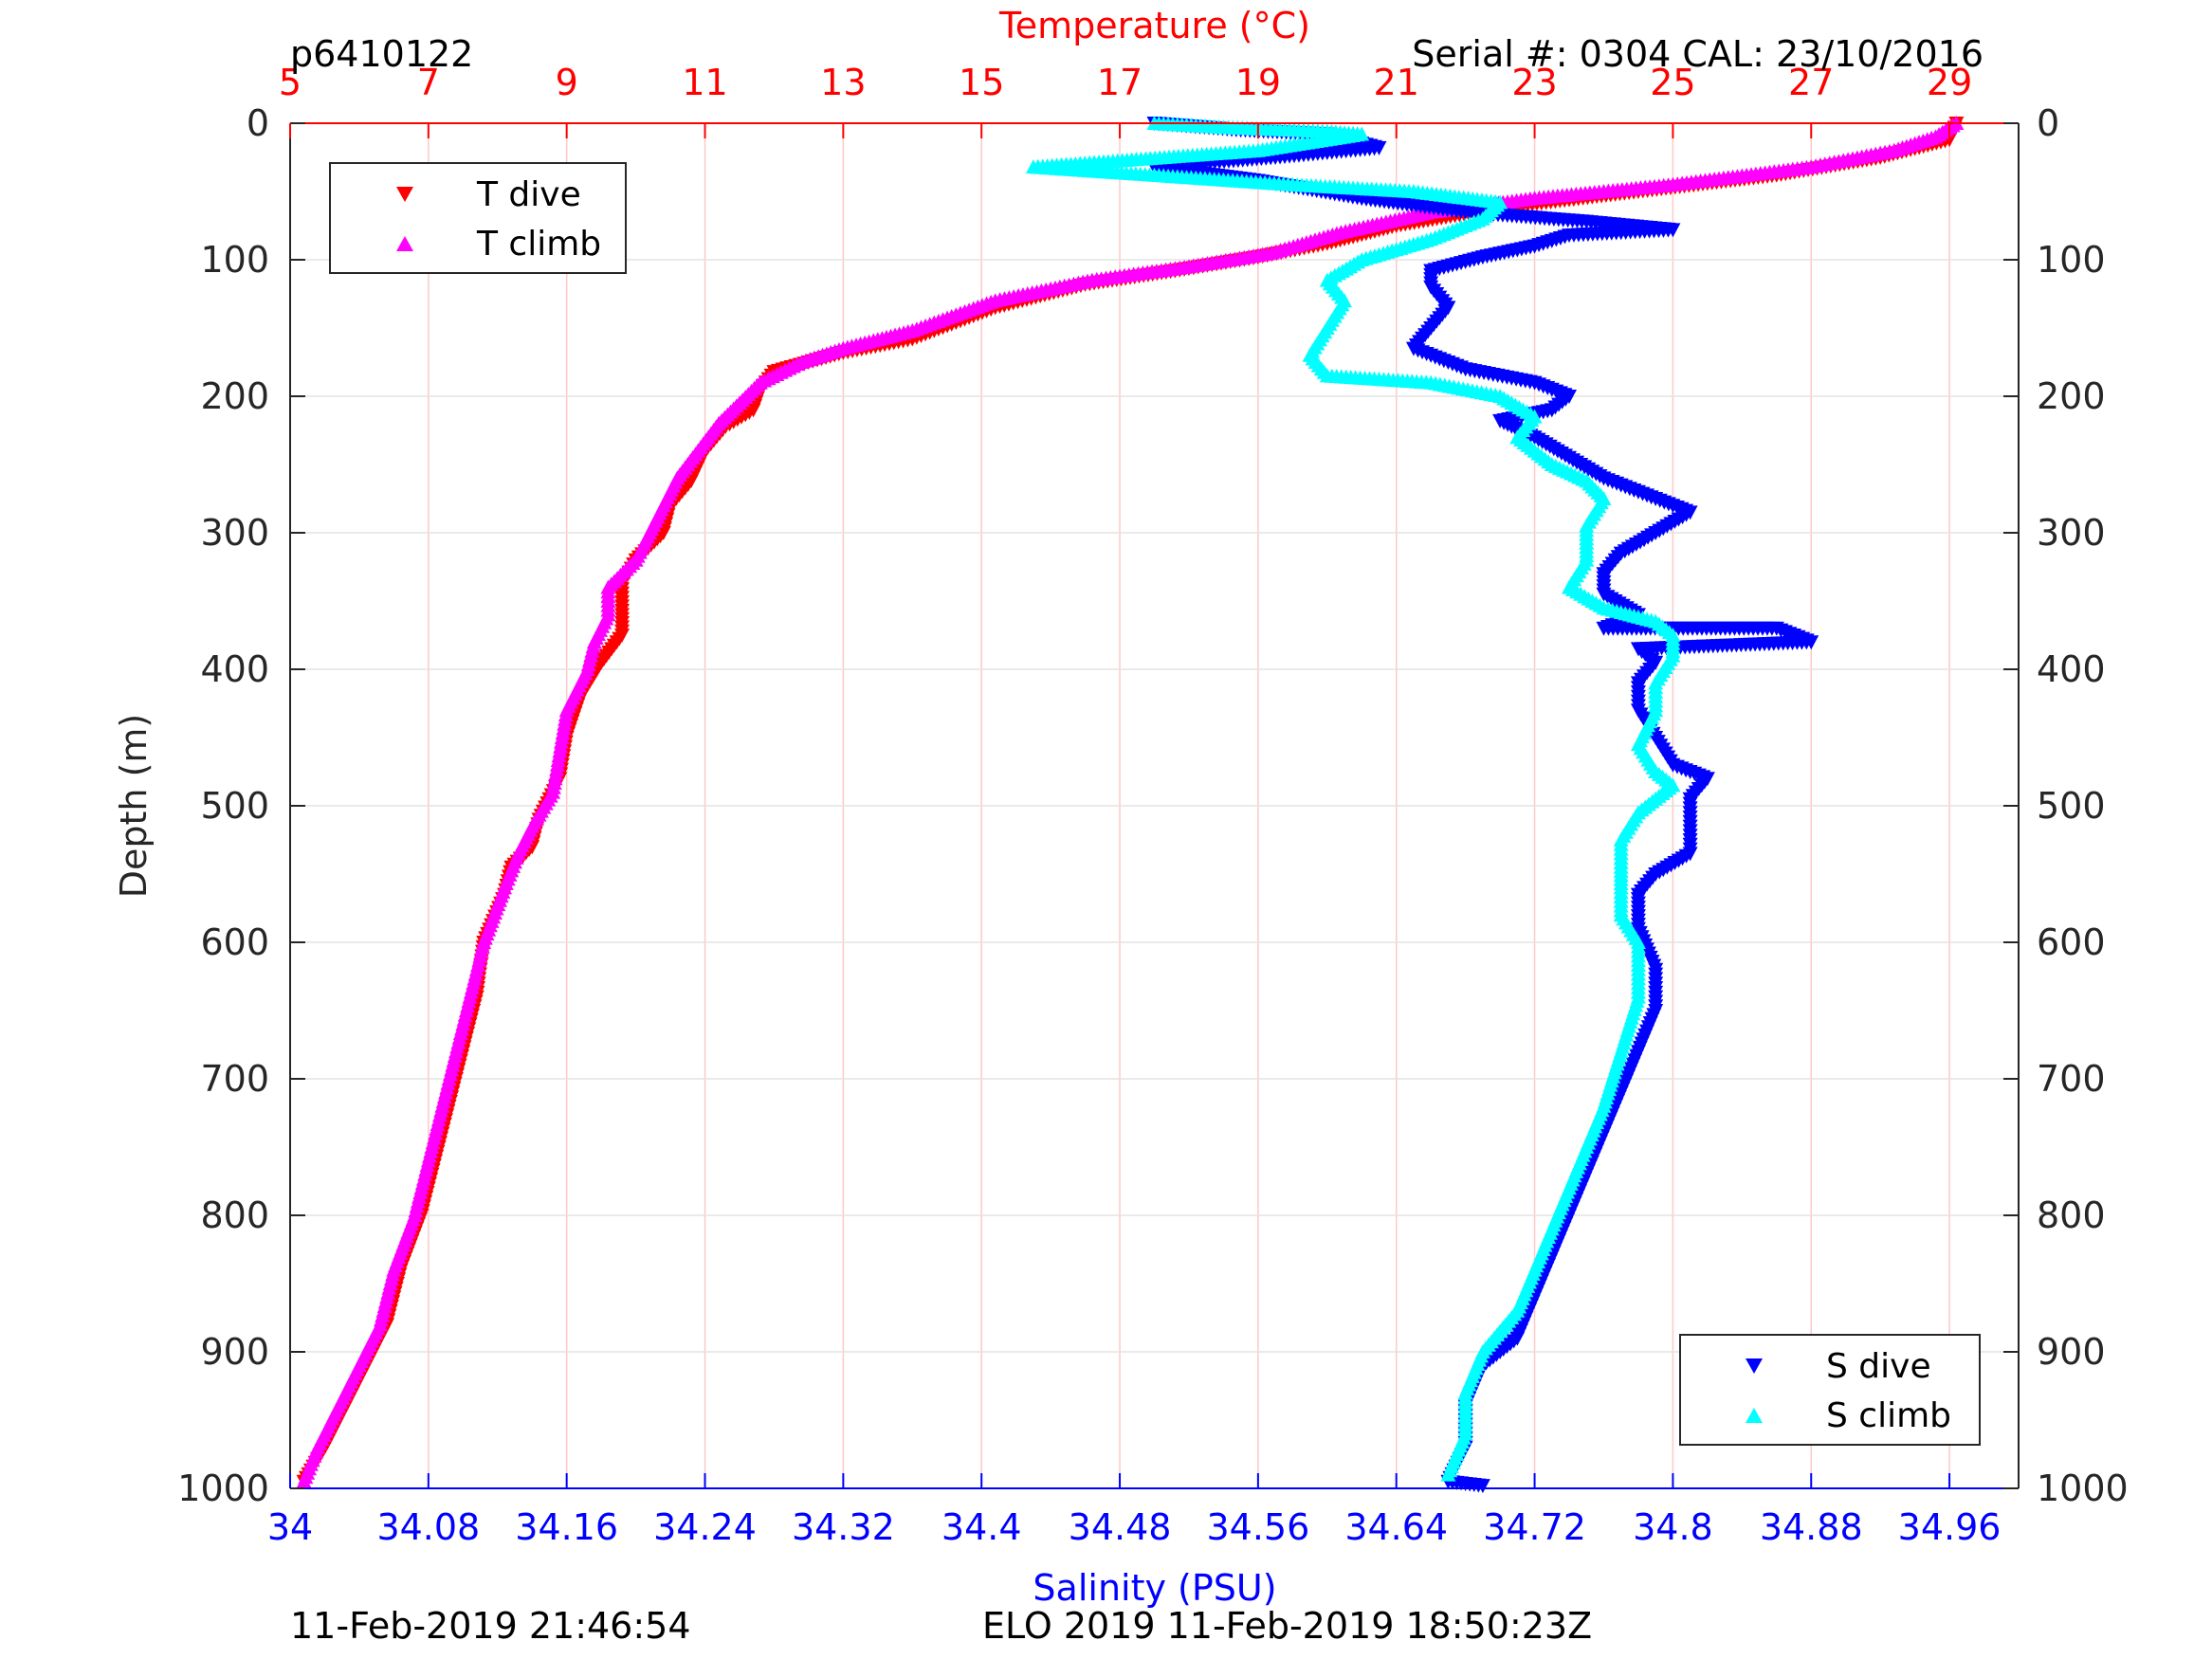  What do you see at coordinates (1950, 1527) in the screenshot?
I see `salinity-tick-label: 34.96` at bounding box center [1950, 1527].